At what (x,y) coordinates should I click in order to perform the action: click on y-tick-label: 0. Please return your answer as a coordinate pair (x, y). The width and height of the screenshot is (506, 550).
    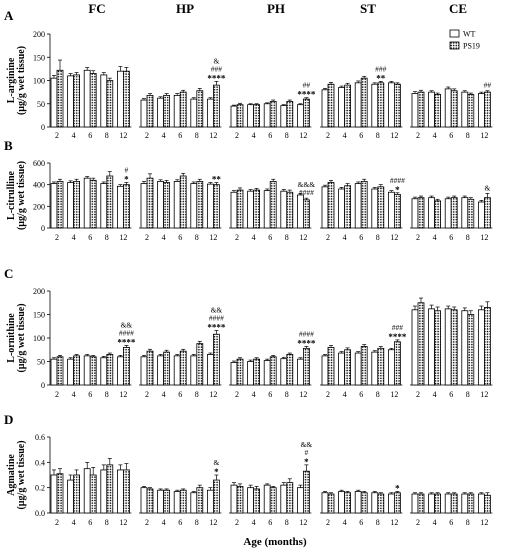
    Looking at the image, I should click on (43, 228).